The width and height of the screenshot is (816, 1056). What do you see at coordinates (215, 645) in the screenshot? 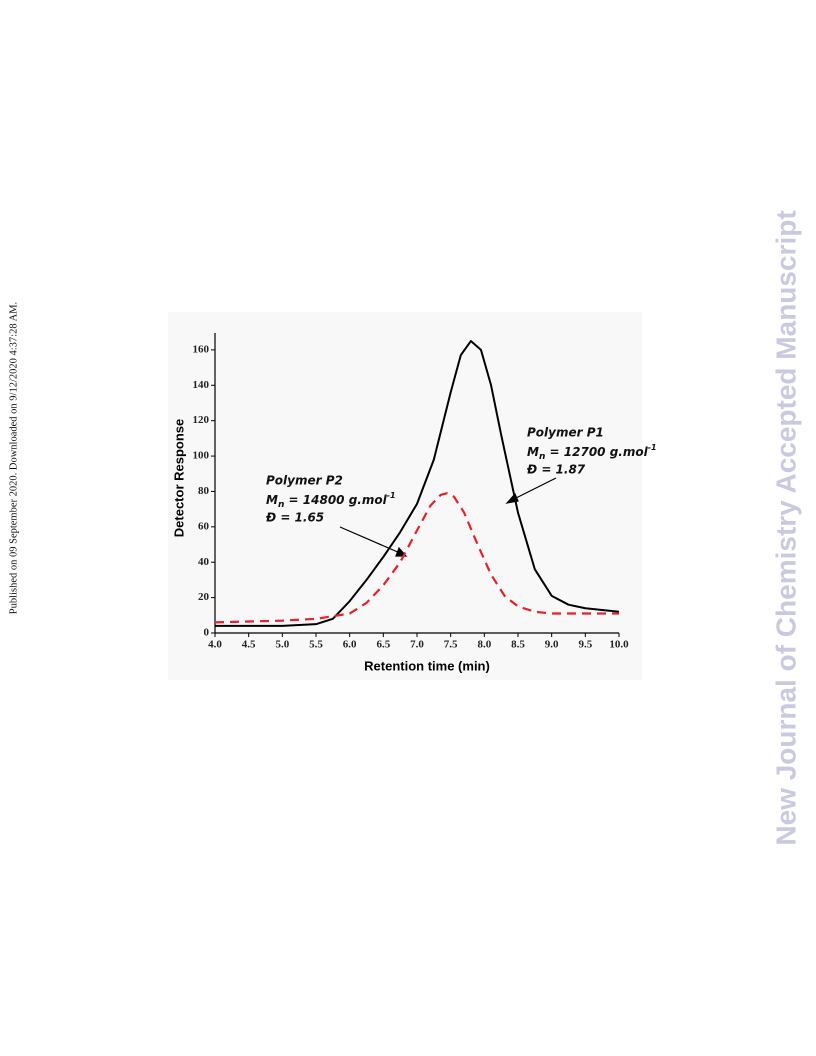
I see `x-tick-label: 4.0` at bounding box center [215, 645].